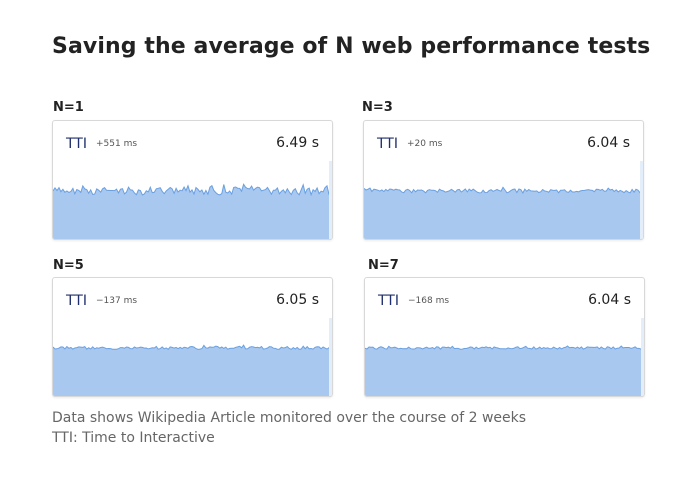  Describe the element at coordinates (117, 301) in the screenshot. I see `metric-delta: −137 ms` at that location.